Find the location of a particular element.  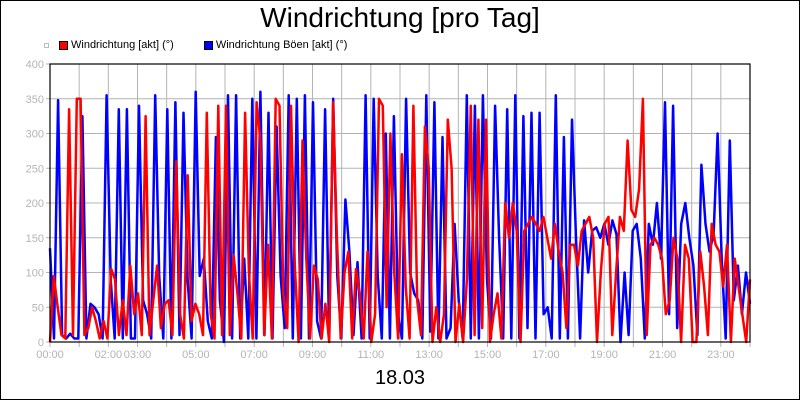

chart-title: Windrichtung [pro Tag] is located at coordinates (400, 17).